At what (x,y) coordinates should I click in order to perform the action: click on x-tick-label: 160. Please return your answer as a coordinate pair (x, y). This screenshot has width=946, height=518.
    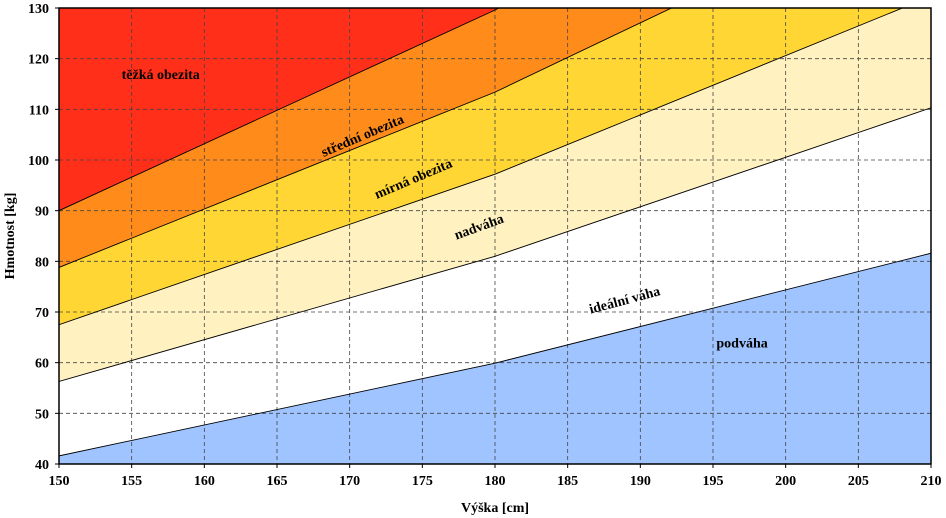
    Looking at the image, I should click on (204, 481).